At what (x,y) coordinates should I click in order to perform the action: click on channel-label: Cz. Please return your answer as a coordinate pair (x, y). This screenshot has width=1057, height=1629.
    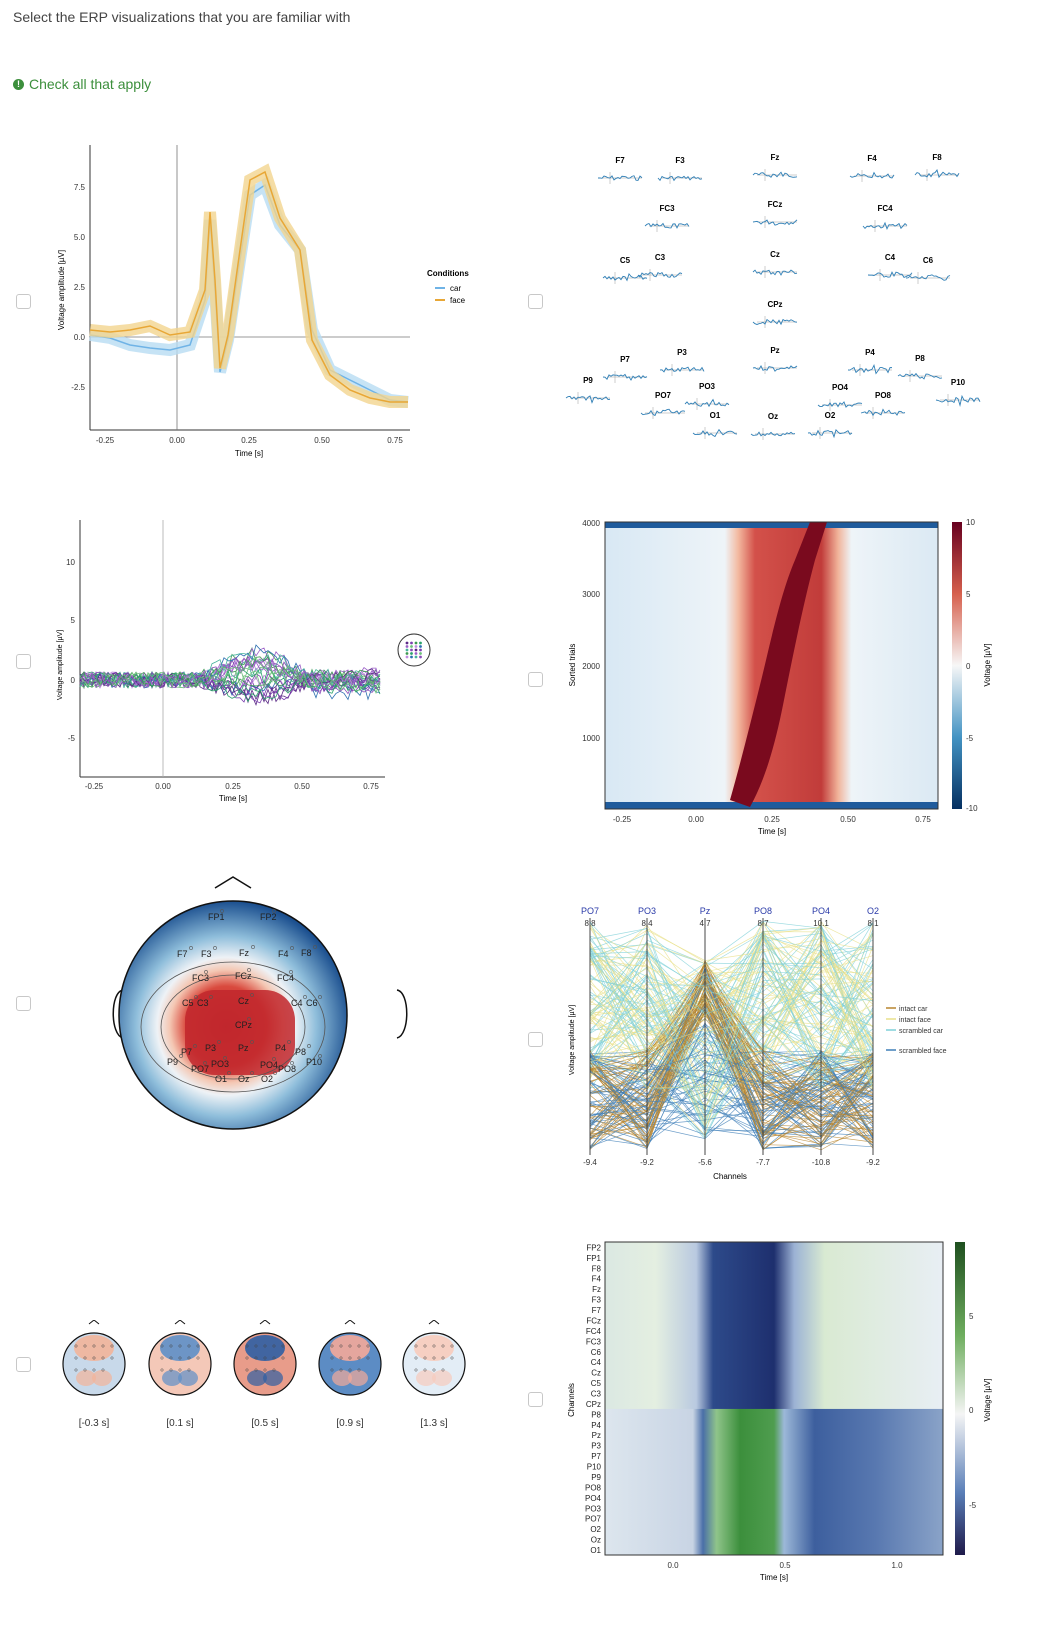
    Looking at the image, I should click on (596, 1373).